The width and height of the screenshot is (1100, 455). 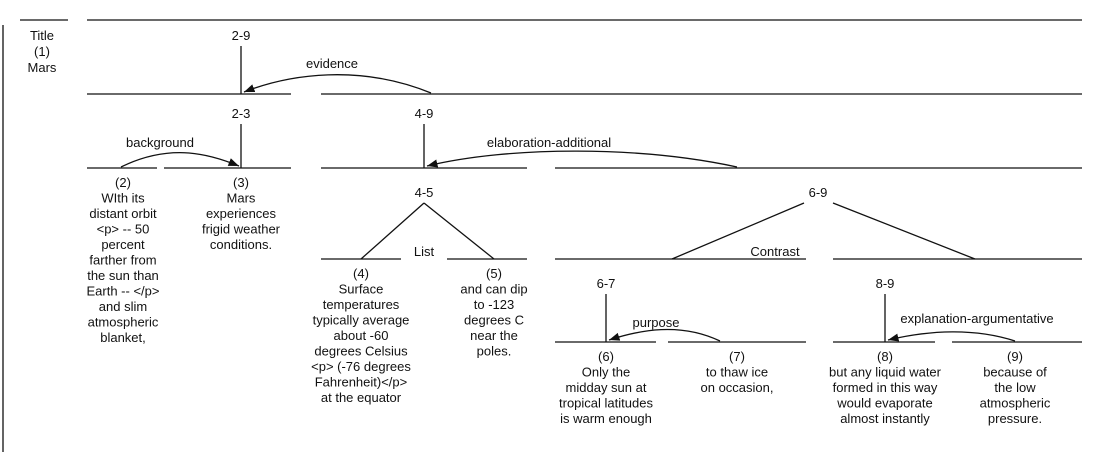 What do you see at coordinates (884, 403) in the screenshot?
I see `edu-line-text: would evaporate` at bounding box center [884, 403].